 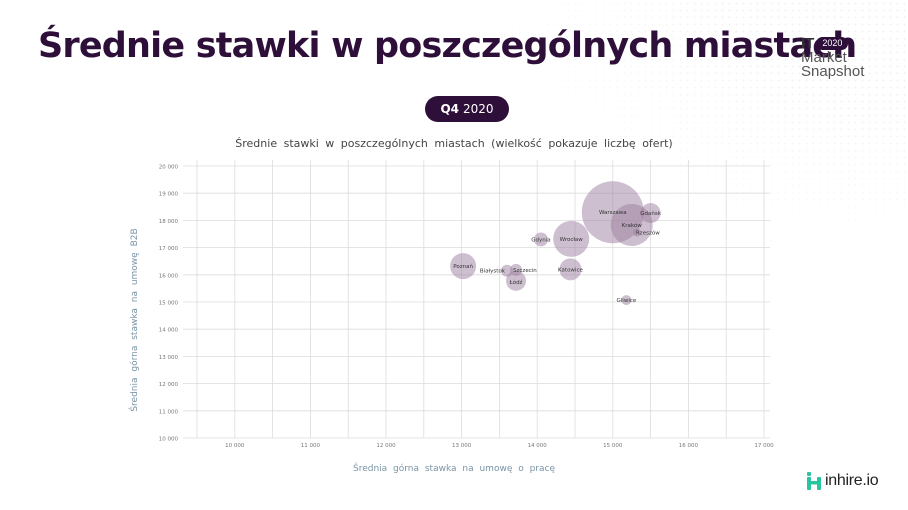 What do you see at coordinates (808, 43) in the screenshot?
I see `brand-it: IT` at bounding box center [808, 43].